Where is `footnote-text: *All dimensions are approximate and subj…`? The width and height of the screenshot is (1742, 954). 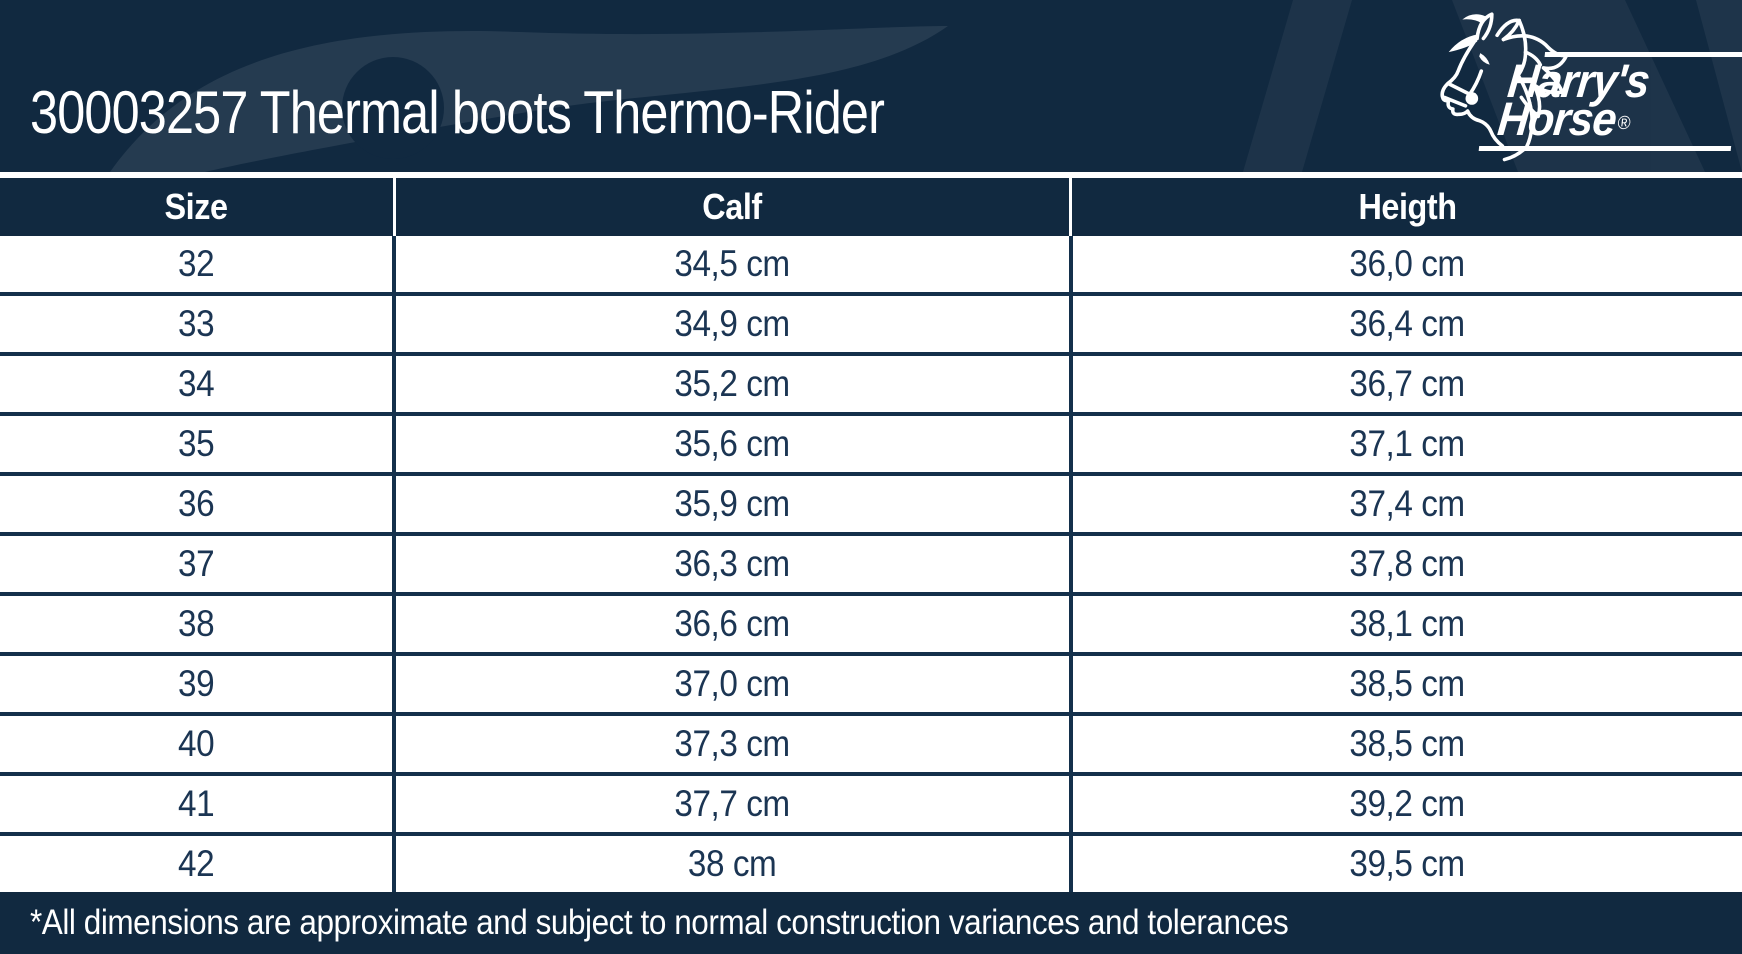 footnote-text: *All dimensions are approximate and subj… is located at coordinates (659, 922).